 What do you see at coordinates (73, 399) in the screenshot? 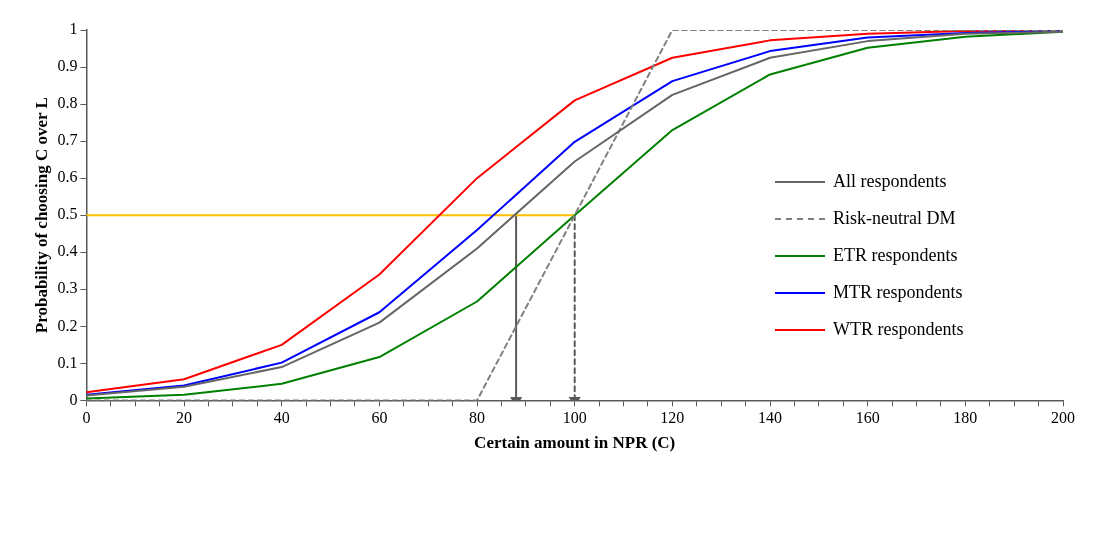
I see `y-tick-label: 0` at bounding box center [73, 399].